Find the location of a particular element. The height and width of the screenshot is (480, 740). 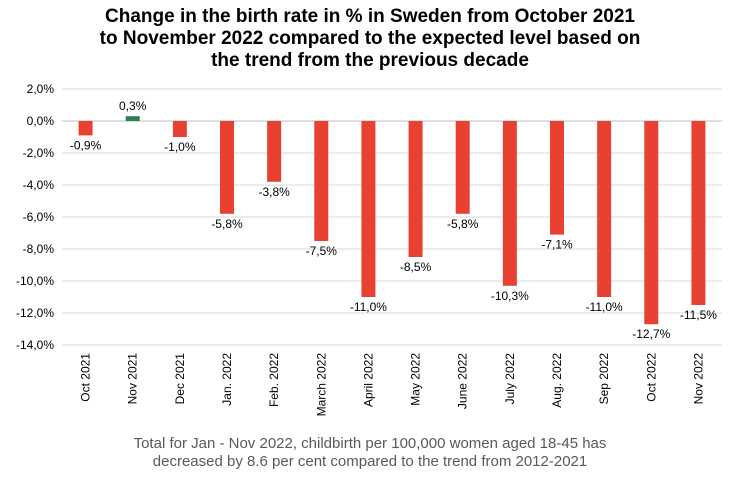

y-tick-label: -4,0% is located at coordinates (39, 185).